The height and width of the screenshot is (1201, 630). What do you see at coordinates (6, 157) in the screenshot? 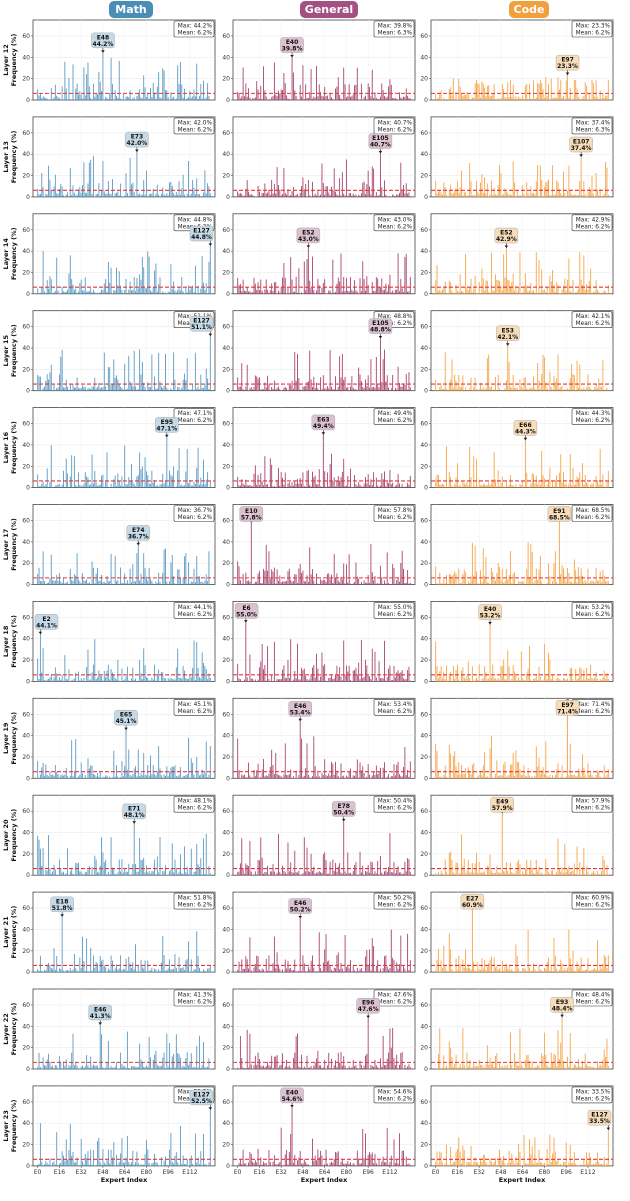
I see `y-axis-label-line: Layer 13` at bounding box center [6, 157].